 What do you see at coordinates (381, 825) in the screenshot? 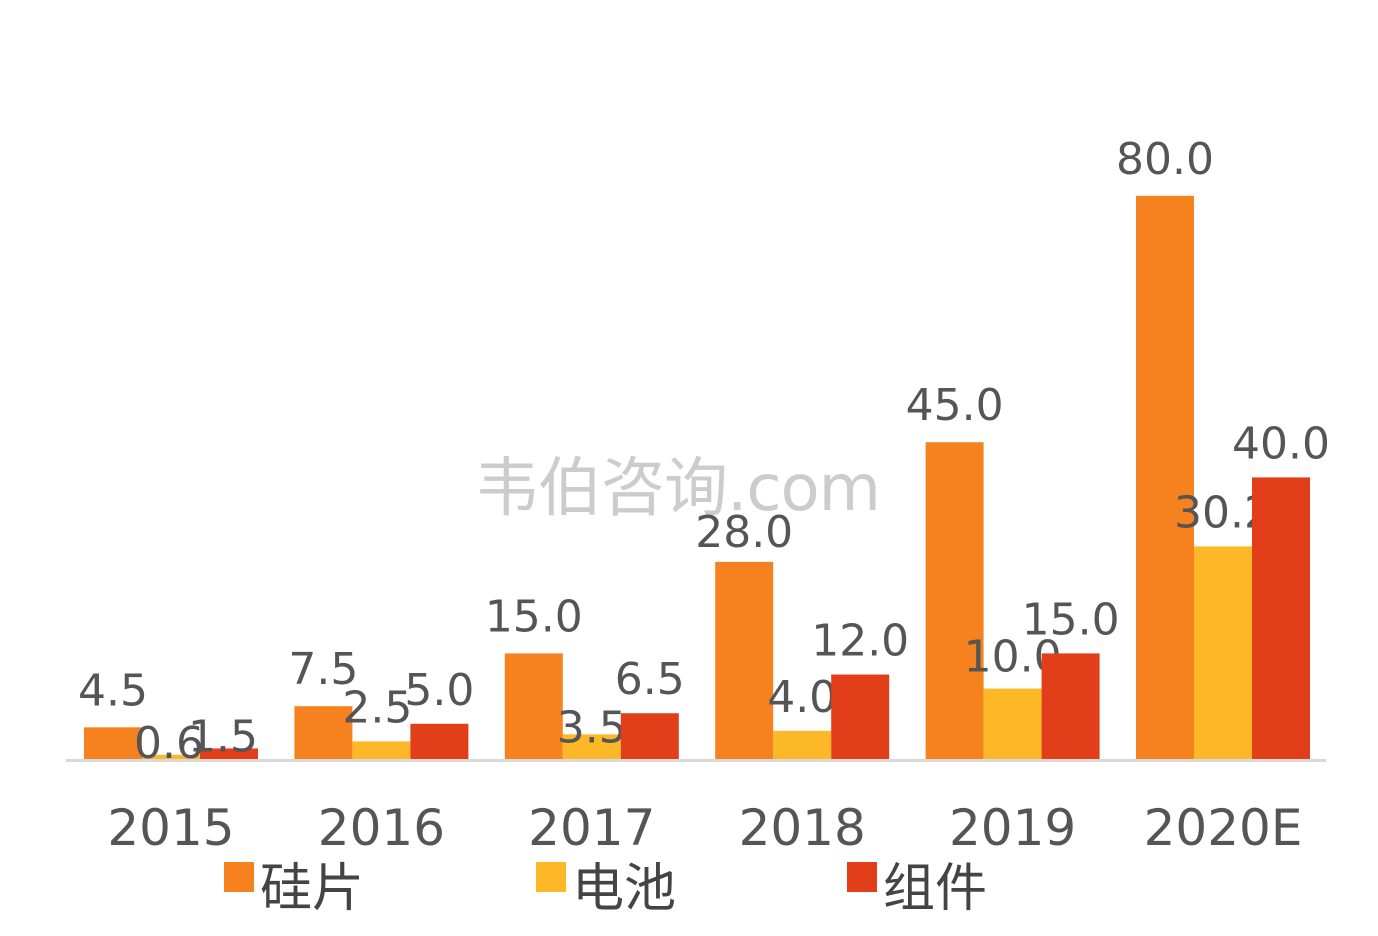
I see `x-tick-label: 2016` at bounding box center [381, 825].